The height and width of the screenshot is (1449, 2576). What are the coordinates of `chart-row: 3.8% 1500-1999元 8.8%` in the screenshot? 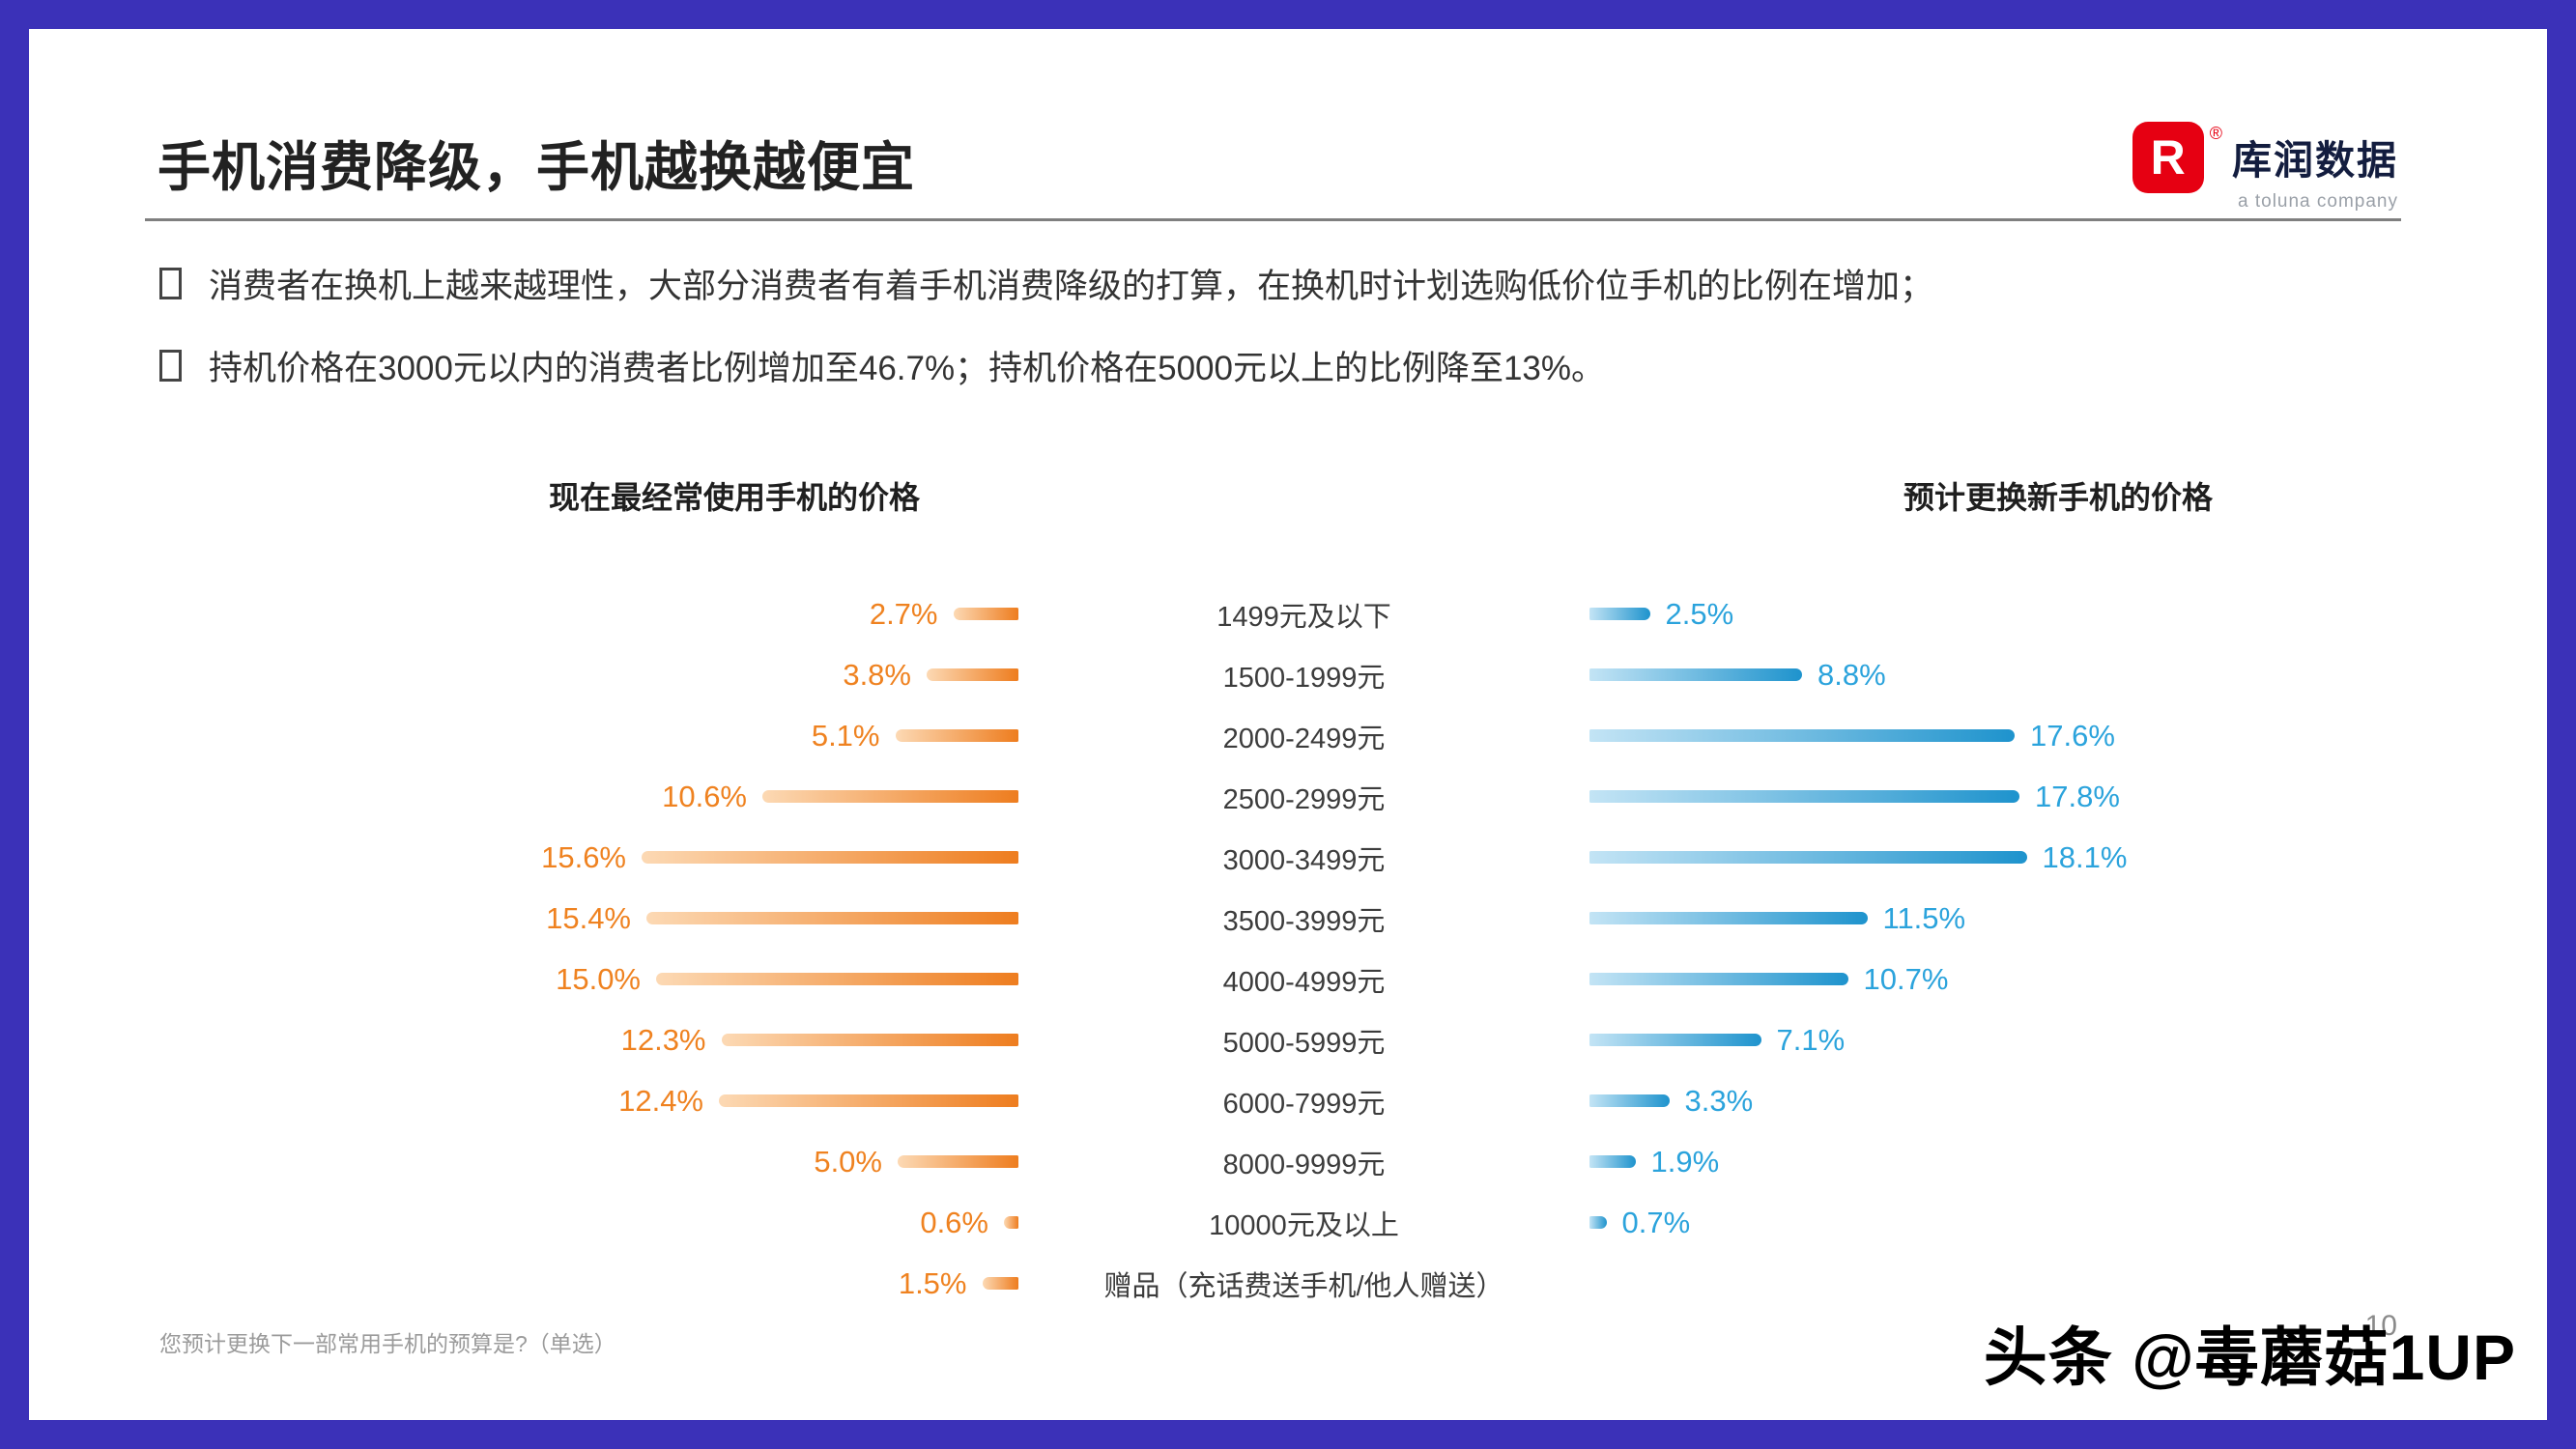 It's located at (1295, 674).